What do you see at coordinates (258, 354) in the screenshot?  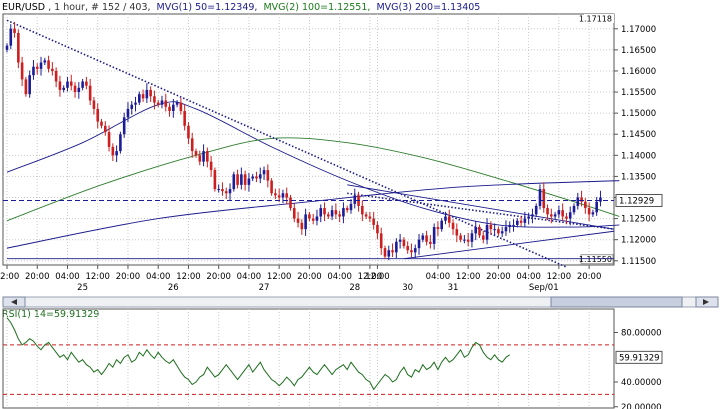 I see `rsi-plot` at bounding box center [258, 354].